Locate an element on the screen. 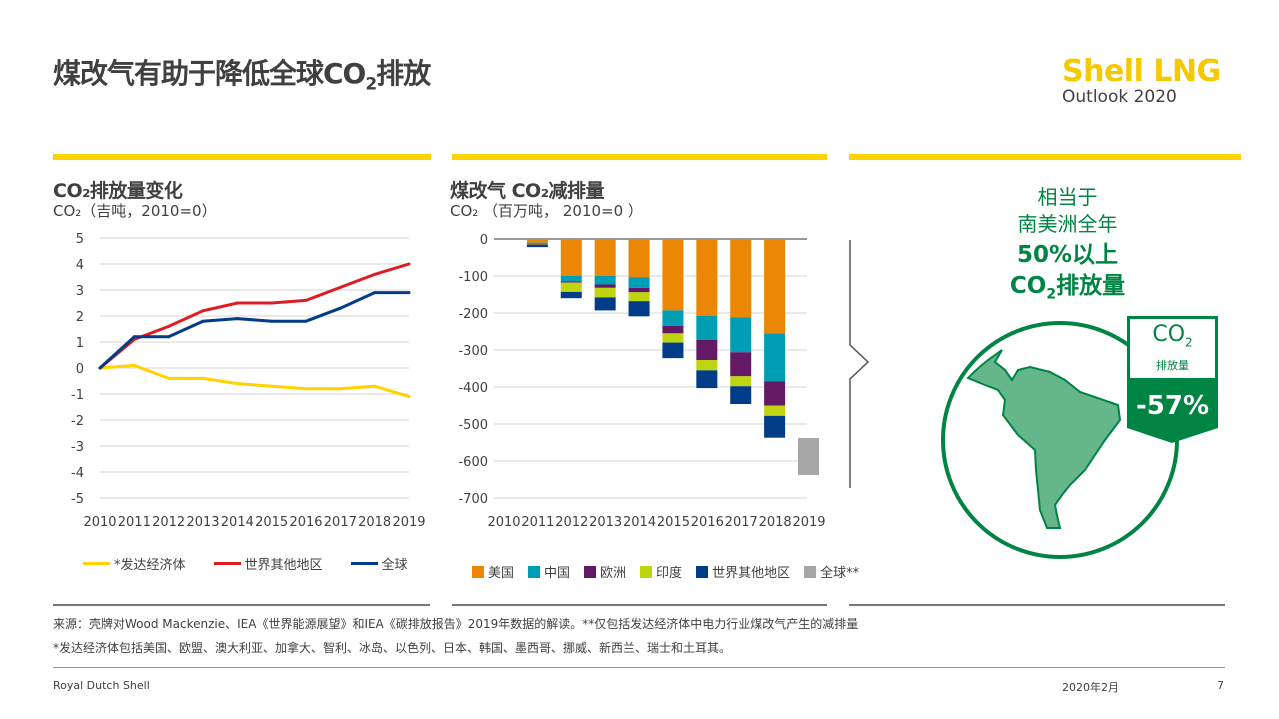 This screenshot has width=1279, height=719. footer-divider is located at coordinates (639, 667).